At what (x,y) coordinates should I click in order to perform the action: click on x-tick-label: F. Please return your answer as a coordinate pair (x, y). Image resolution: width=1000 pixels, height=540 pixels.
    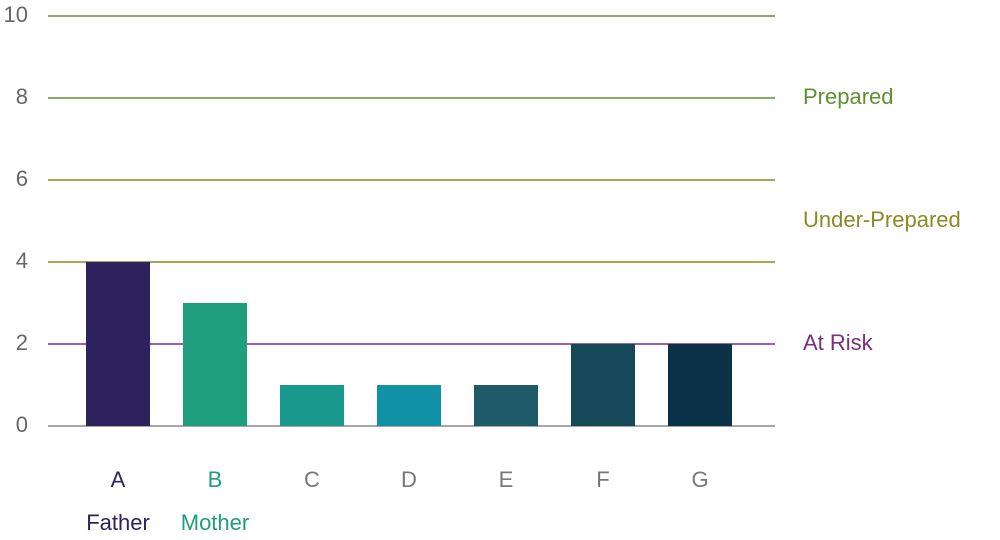
    Looking at the image, I should click on (602, 479).